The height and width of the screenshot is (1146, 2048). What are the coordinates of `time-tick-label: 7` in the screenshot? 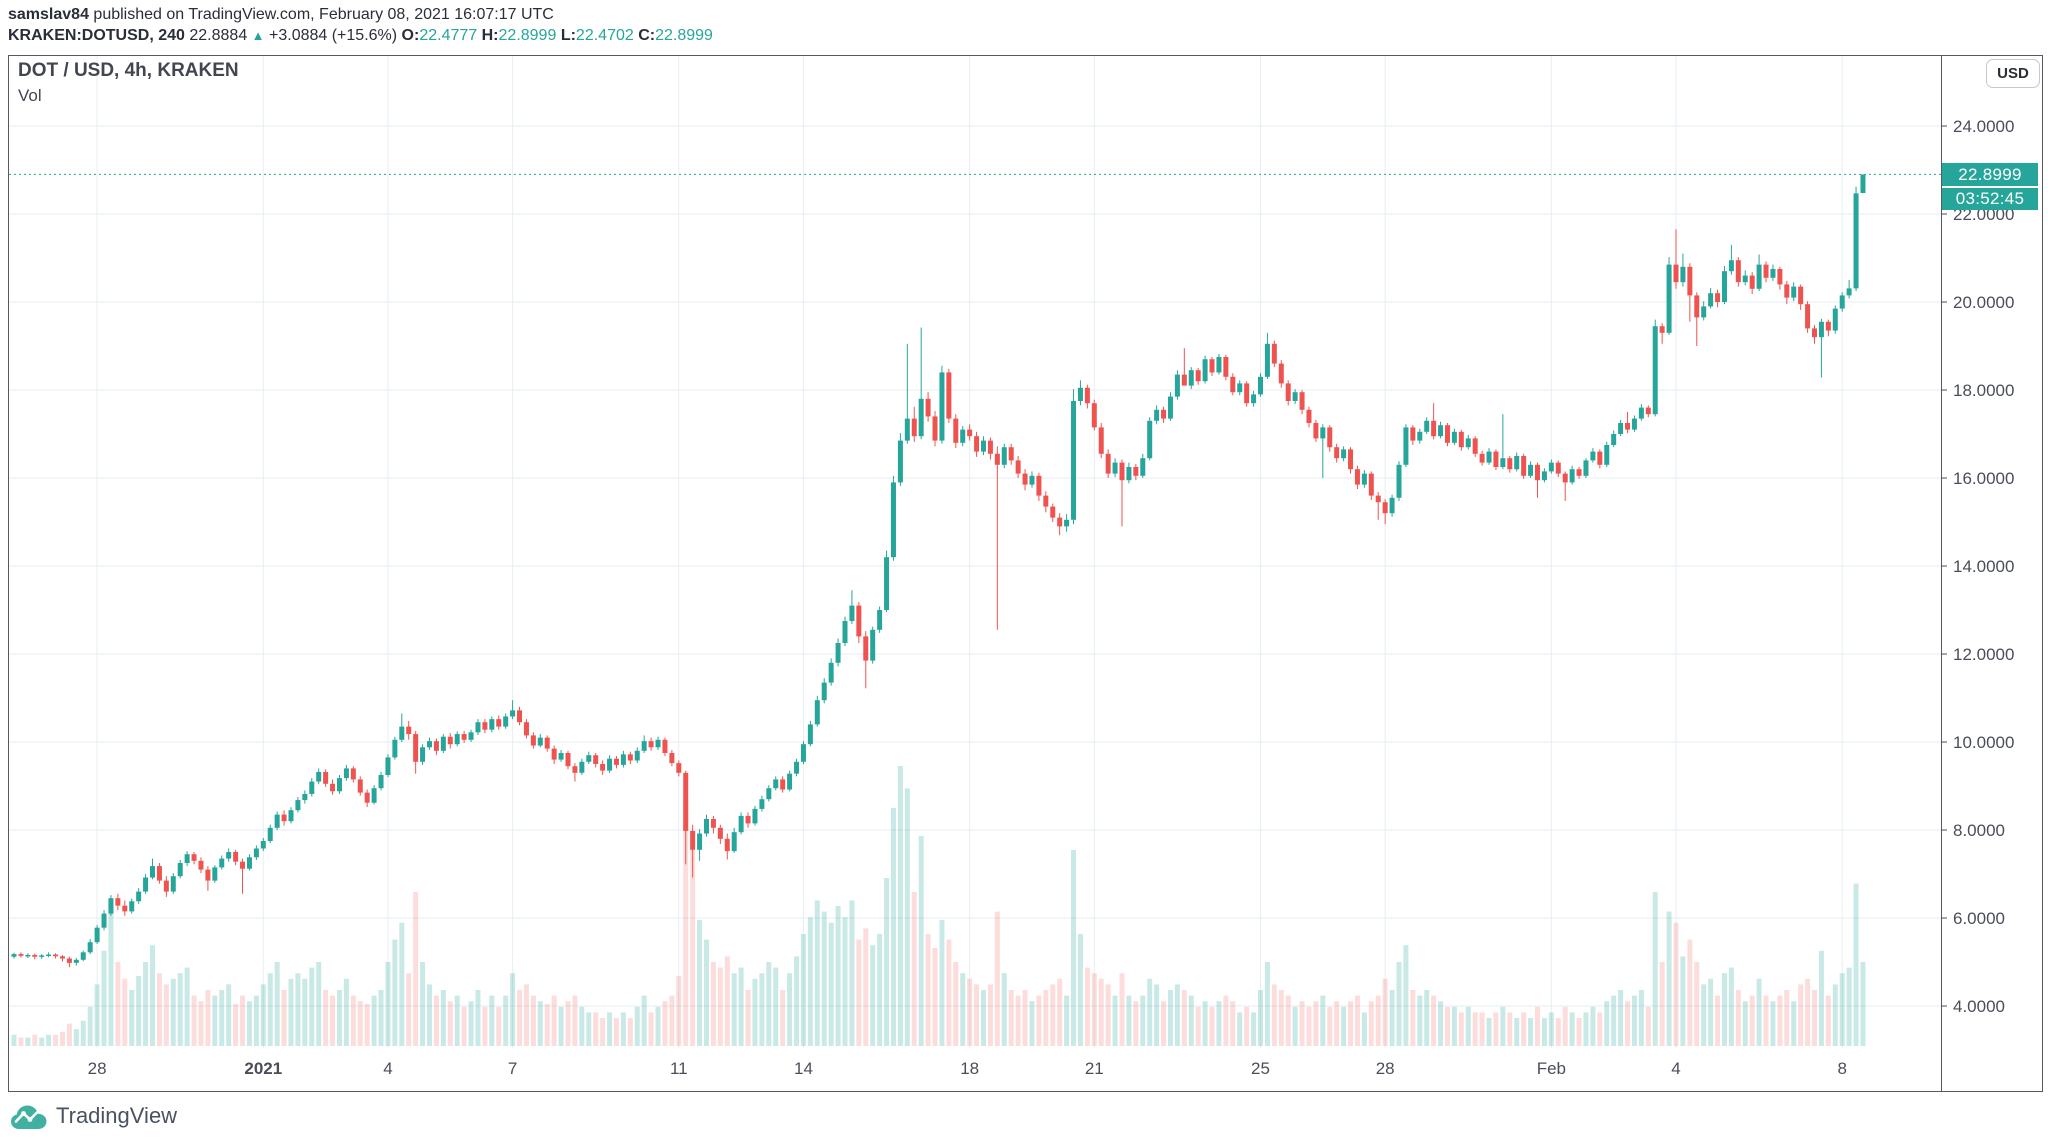 It's located at (512, 1068).